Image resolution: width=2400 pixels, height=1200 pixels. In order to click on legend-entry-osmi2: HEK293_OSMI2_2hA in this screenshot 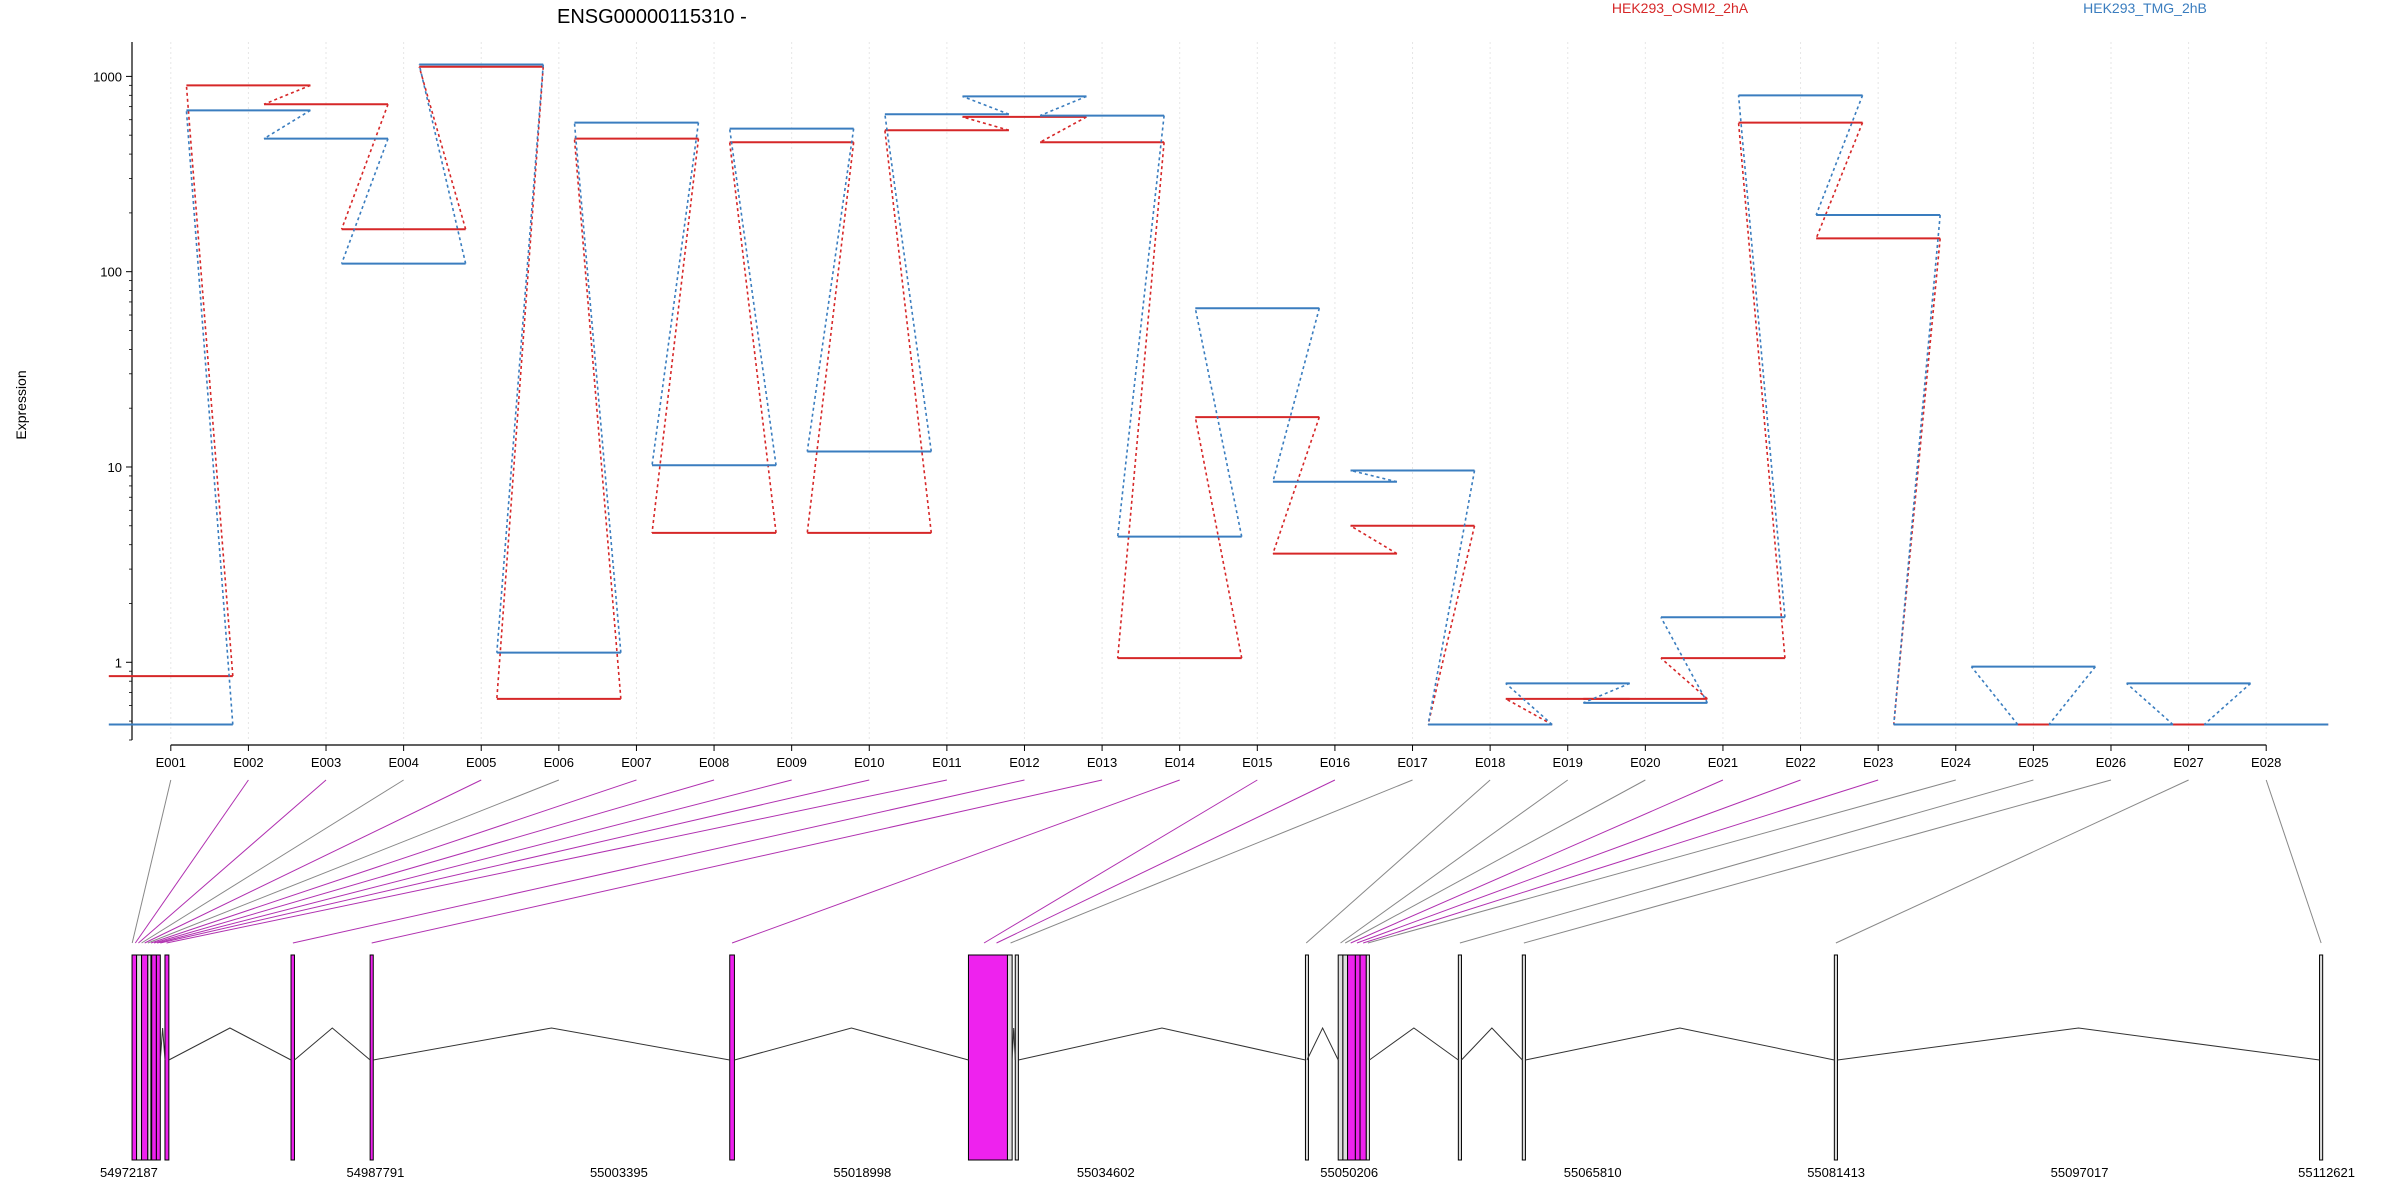, I will do `click(1680, 8)`.